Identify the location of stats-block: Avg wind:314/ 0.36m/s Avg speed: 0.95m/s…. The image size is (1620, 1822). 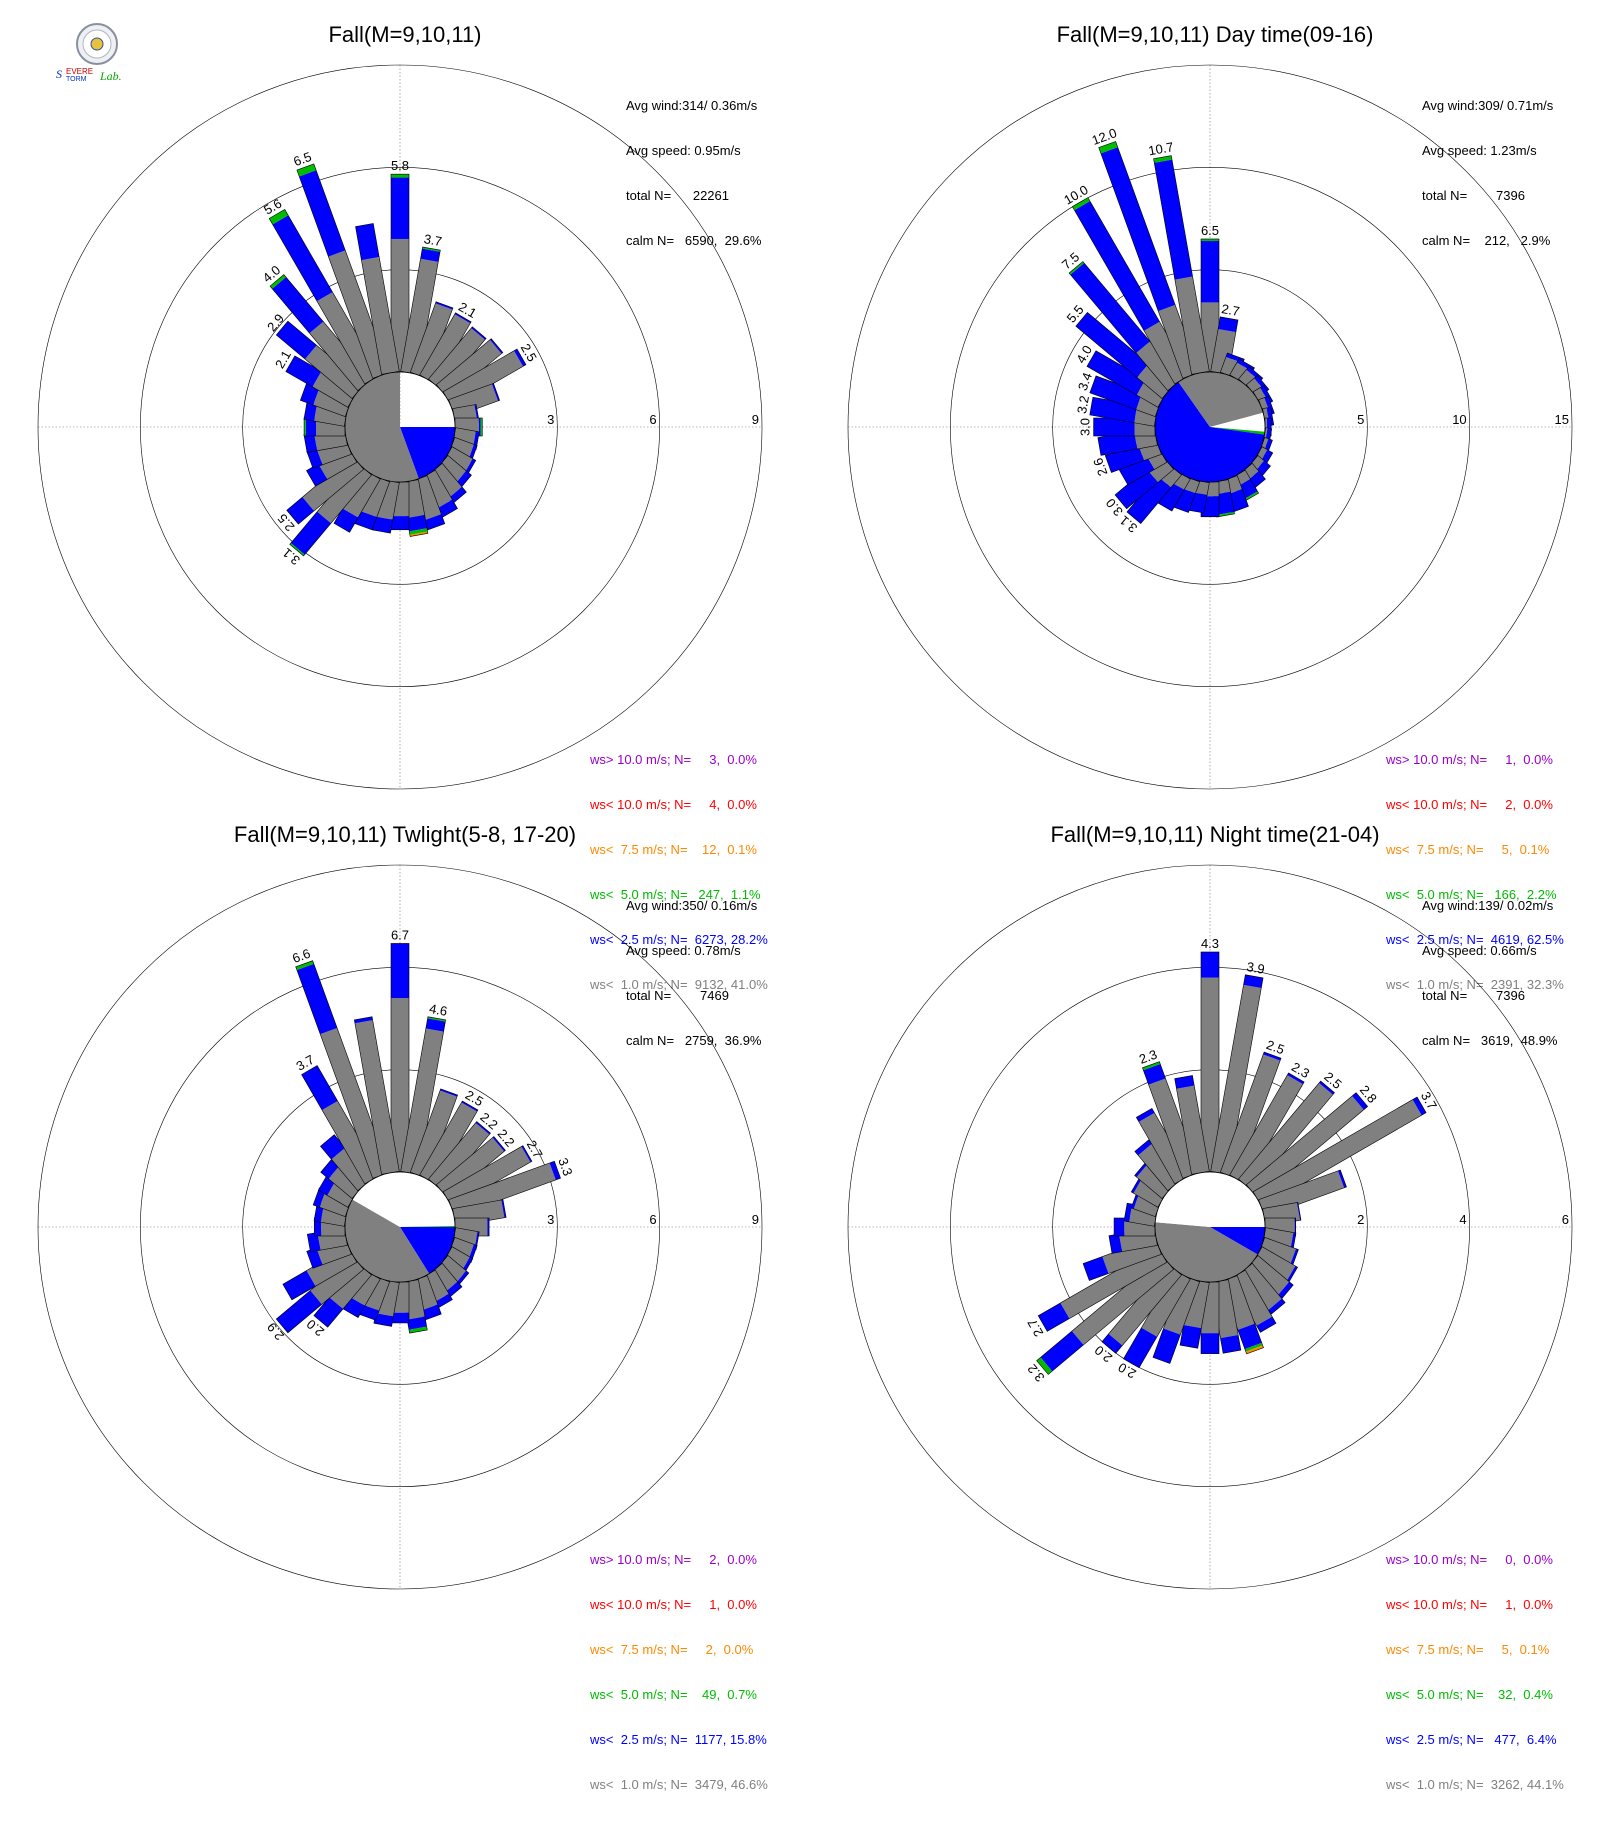
(694, 173).